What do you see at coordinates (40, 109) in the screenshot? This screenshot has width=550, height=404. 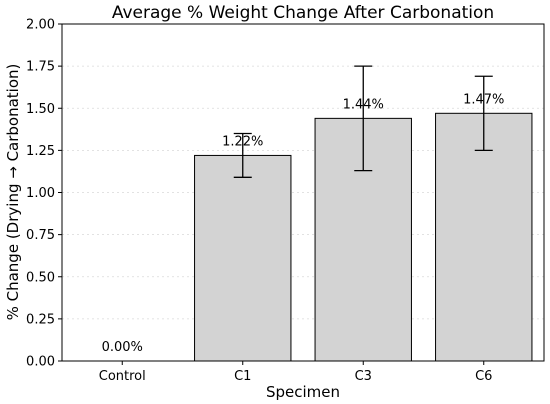 I see `y-tick-label: 1.50` at bounding box center [40, 109].